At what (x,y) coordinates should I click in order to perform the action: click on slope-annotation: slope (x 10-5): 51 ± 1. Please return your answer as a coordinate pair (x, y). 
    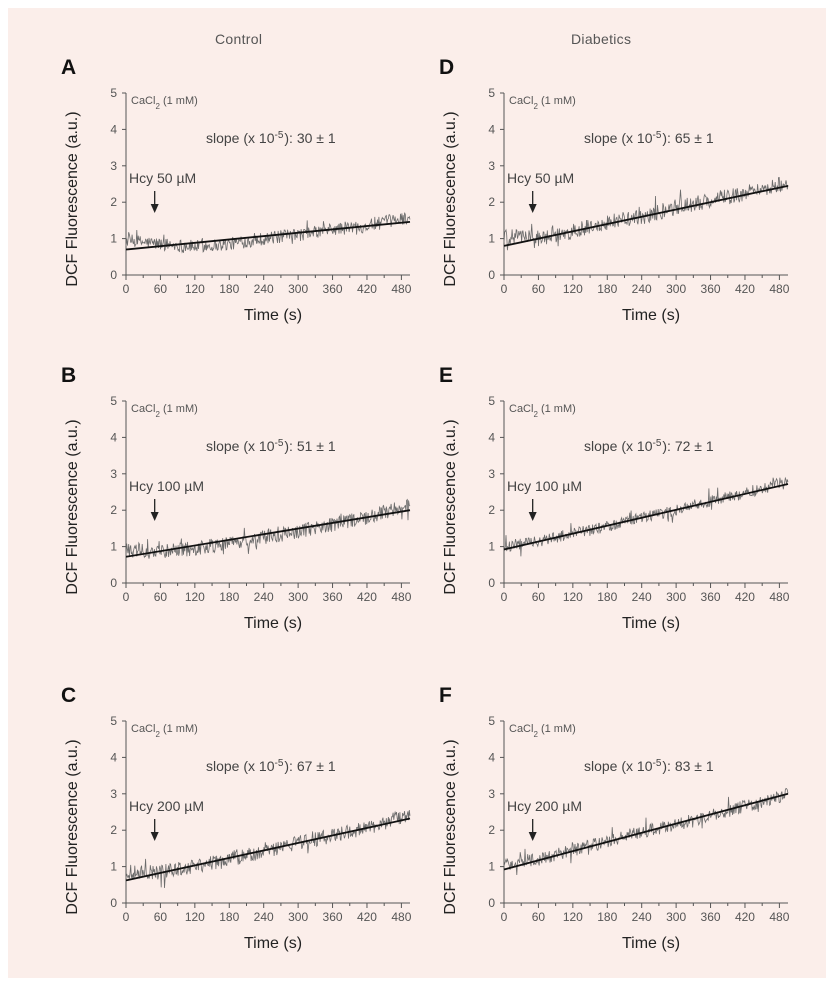
    Looking at the image, I should click on (271, 446).